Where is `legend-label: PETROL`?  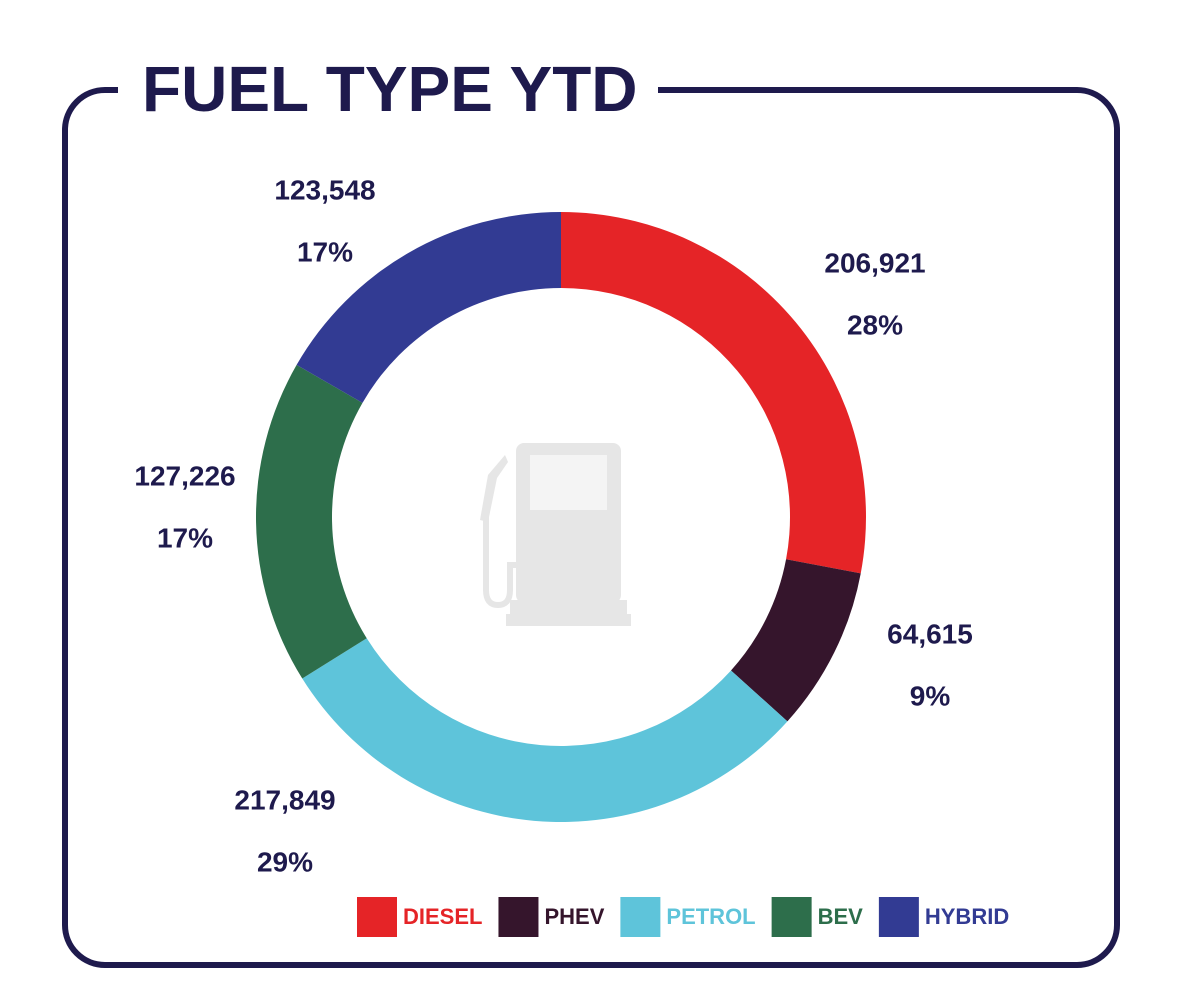
legend-label: PETROL is located at coordinates (710, 916).